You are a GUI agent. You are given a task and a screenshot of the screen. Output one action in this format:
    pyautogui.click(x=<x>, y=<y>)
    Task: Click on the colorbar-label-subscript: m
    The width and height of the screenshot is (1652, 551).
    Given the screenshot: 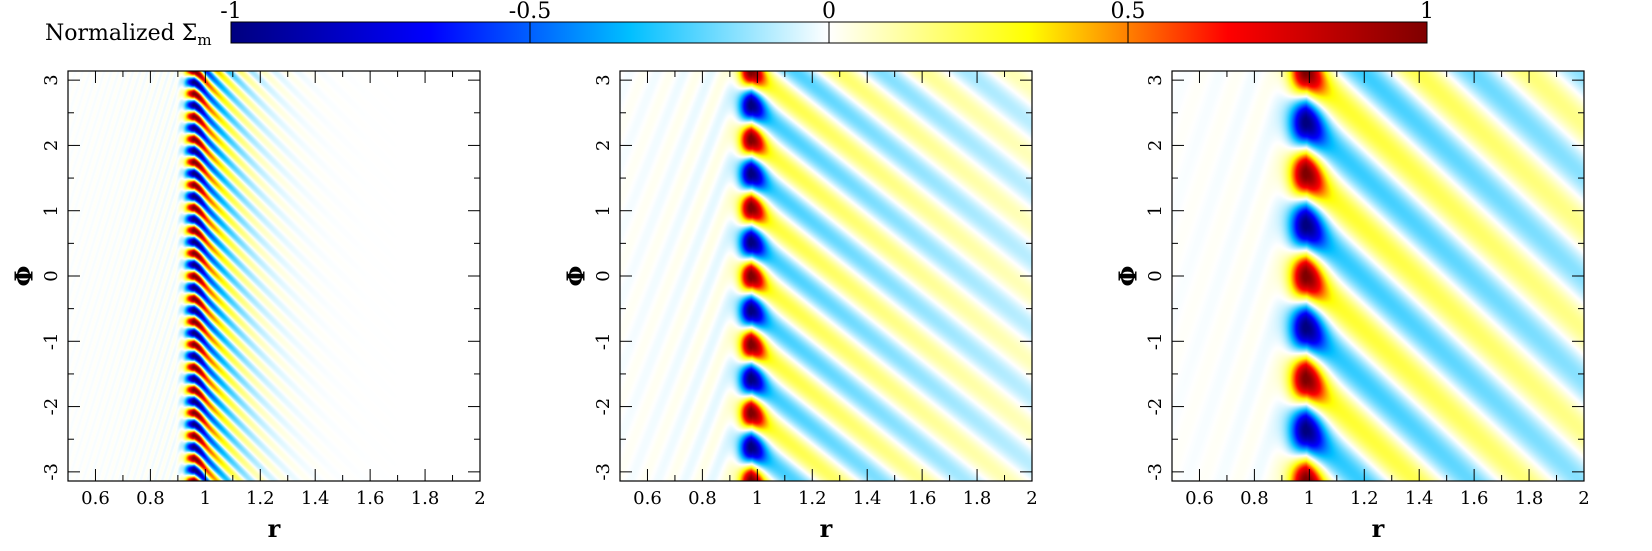 What is the action you would take?
    pyautogui.click(x=204, y=40)
    